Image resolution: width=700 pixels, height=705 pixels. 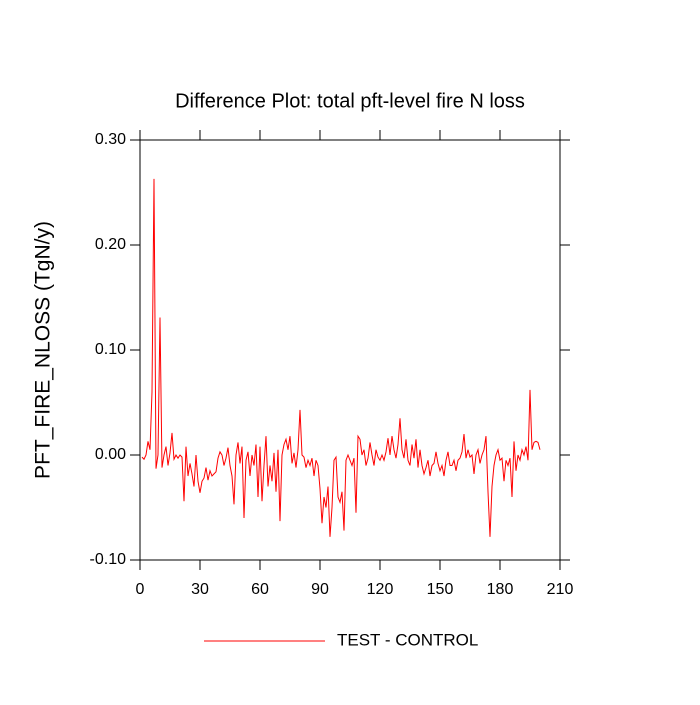 I want to click on y-tick-label: 0.10, so click(x=110, y=349).